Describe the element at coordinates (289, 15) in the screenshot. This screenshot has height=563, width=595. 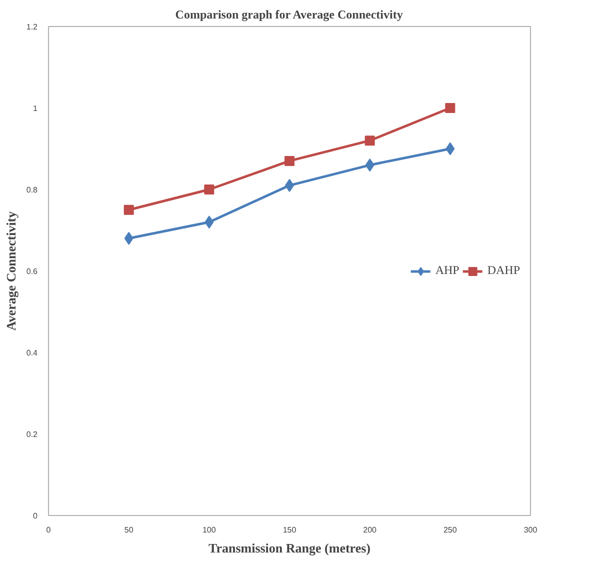
I see `chart-title: Comparison graph for Average Connectivity` at that location.